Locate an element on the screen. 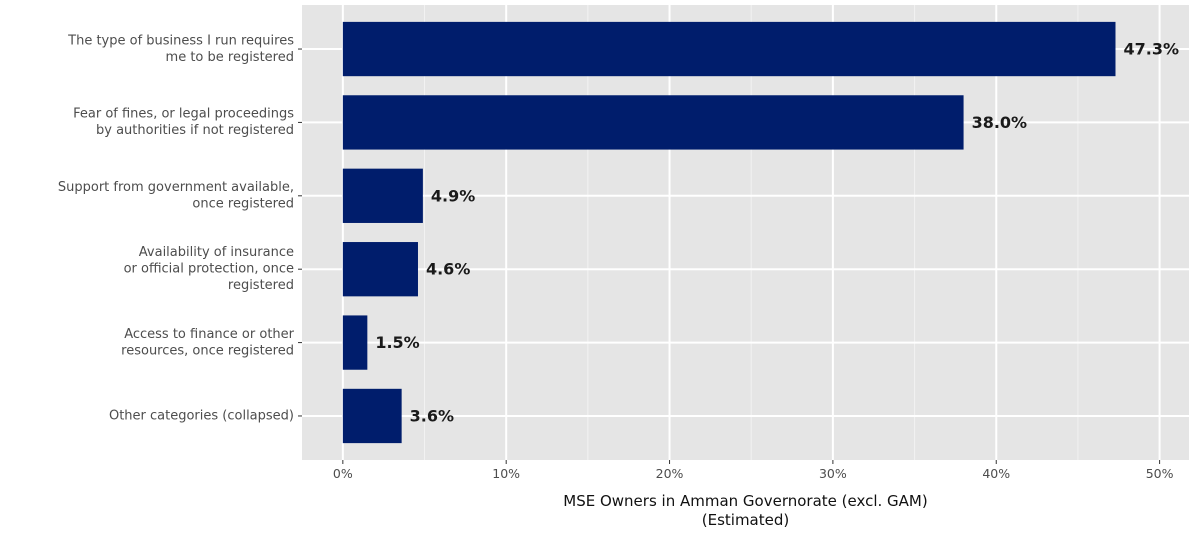 This screenshot has width=1189, height=536. data-label: 4.6% is located at coordinates (448, 269).